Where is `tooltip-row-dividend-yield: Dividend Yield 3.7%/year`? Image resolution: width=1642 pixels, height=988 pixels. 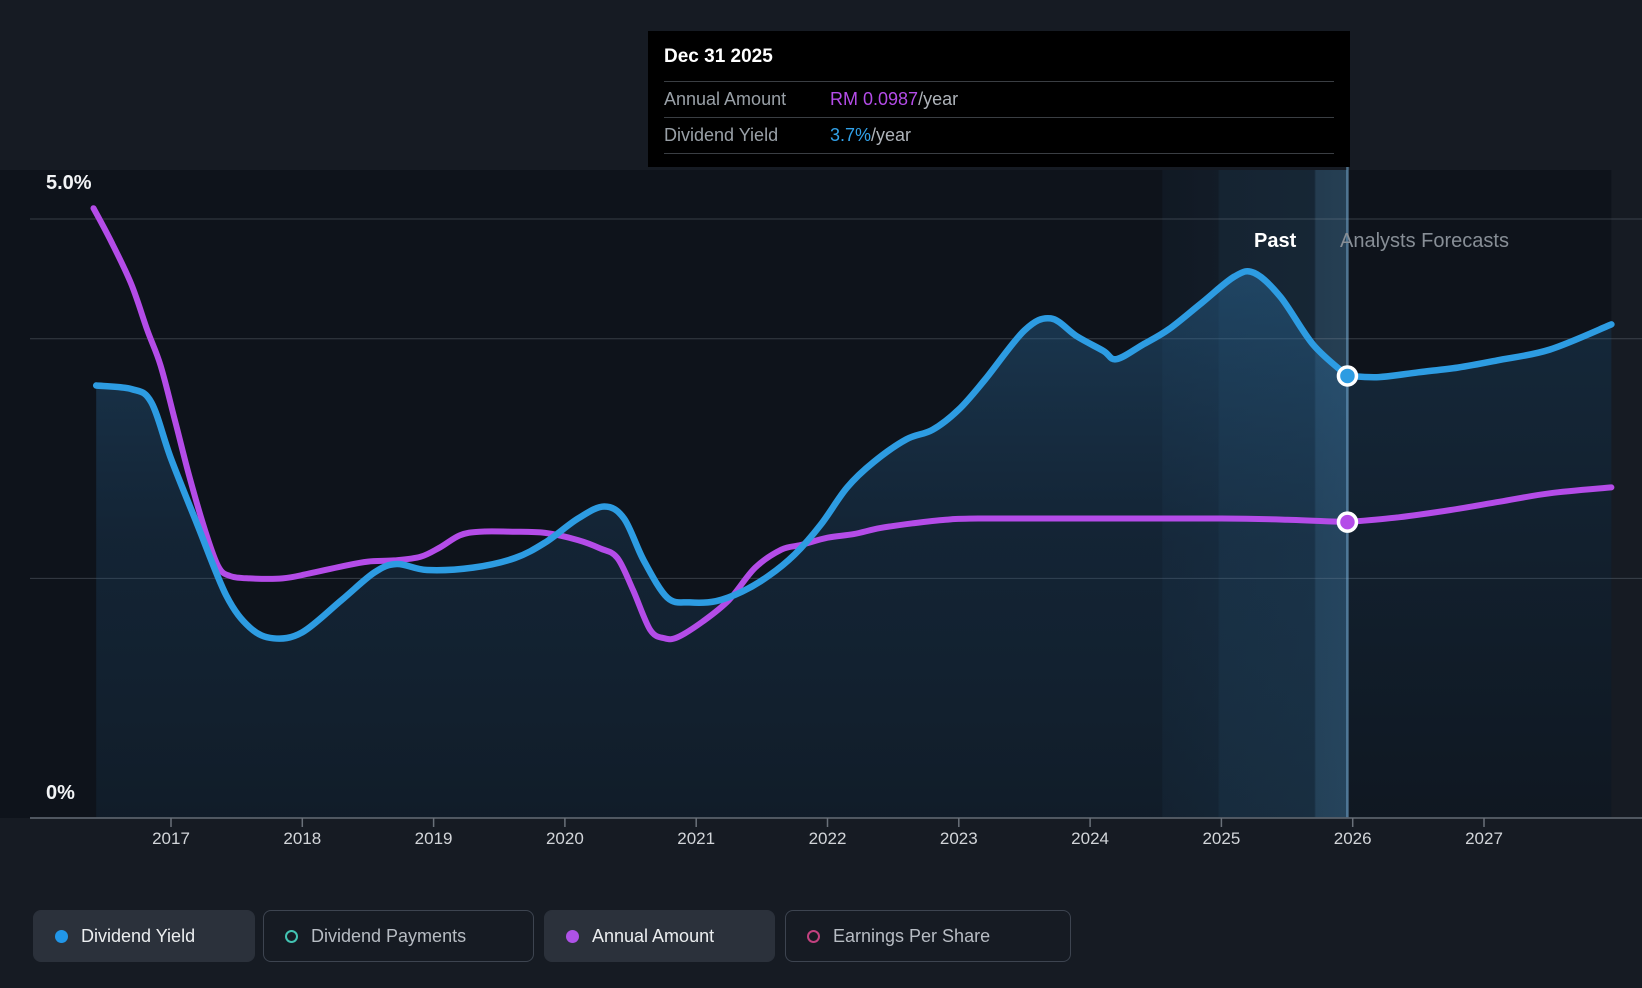 tooltip-row-dividend-yield: Dividend Yield 3.7%/year is located at coordinates (999, 136).